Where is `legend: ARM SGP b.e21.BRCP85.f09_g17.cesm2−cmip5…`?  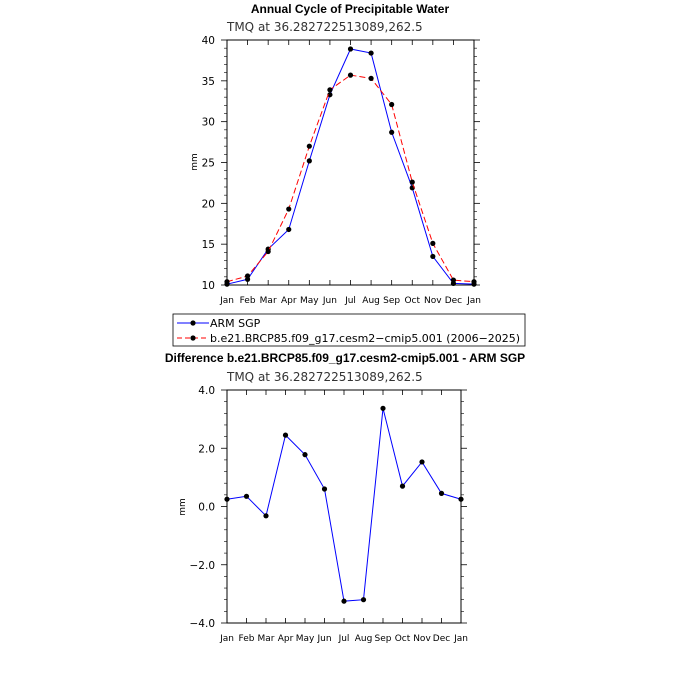 legend: ARM SGP b.e21.BRCP85.f09_g17.cesm2−cmip5… is located at coordinates (349, 330).